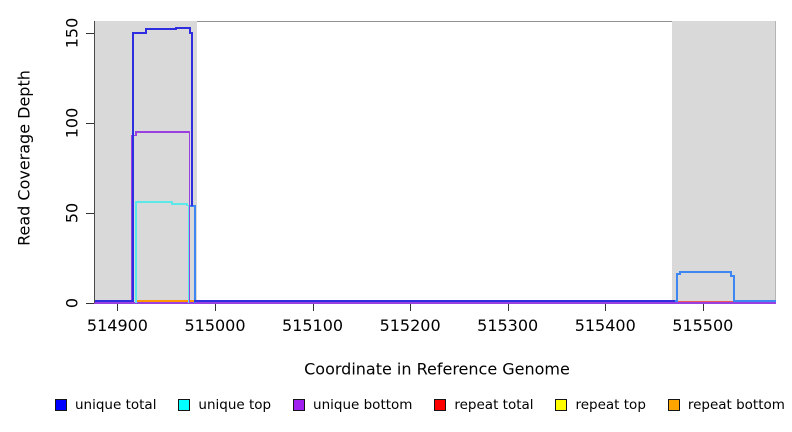  I want to click on y-tick-label: 50, so click(72, 212).